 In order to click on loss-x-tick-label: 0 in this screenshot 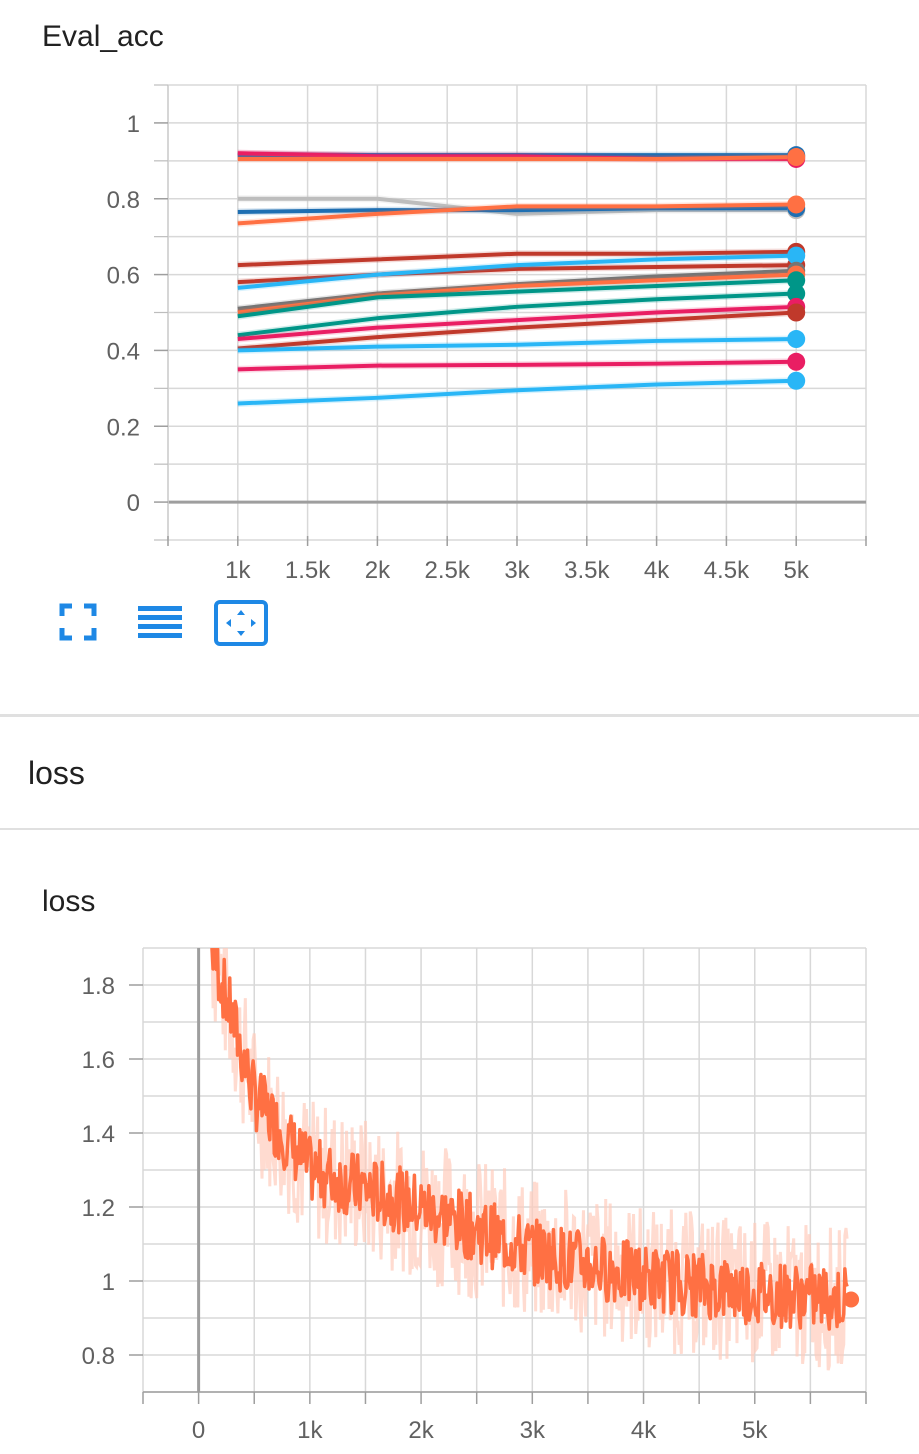, I will do `click(198, 1430)`.